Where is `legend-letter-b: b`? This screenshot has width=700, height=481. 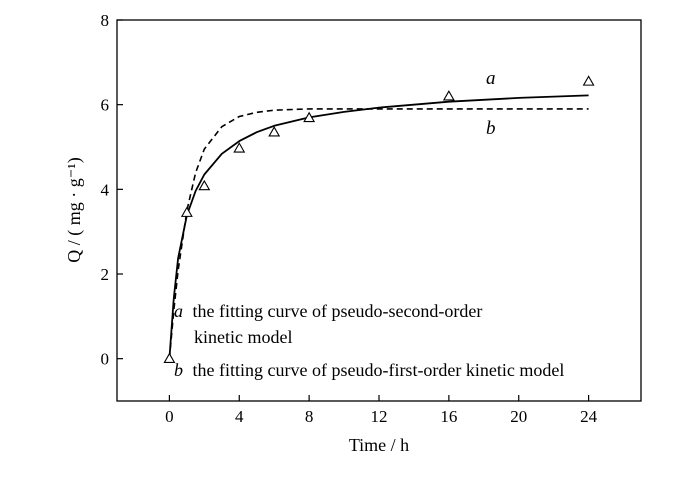
legend-letter-b: b is located at coordinates (178, 370).